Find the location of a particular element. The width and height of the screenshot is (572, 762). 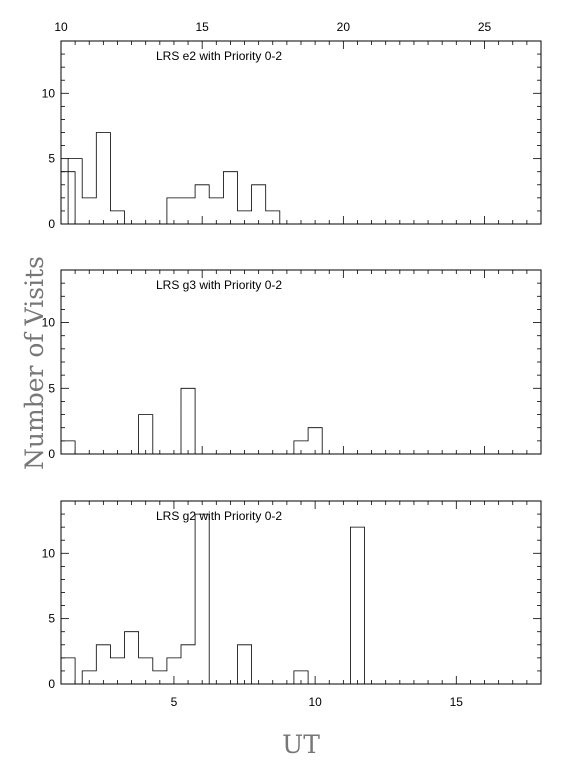

x-tick-label: 5 is located at coordinates (174, 702).